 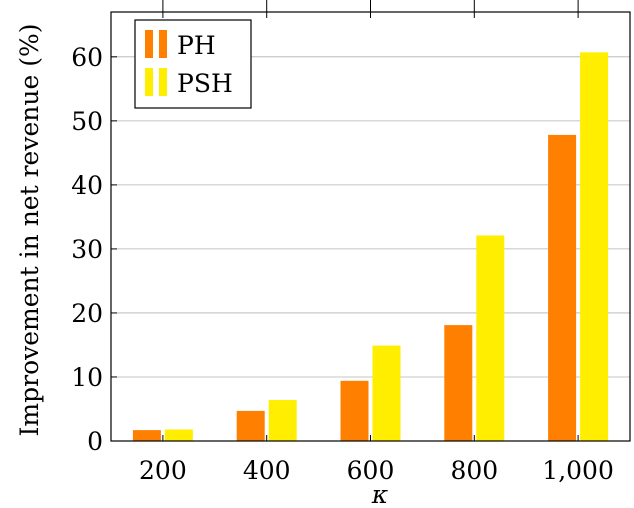 I want to click on legend: PH PSH, so click(x=193, y=64).